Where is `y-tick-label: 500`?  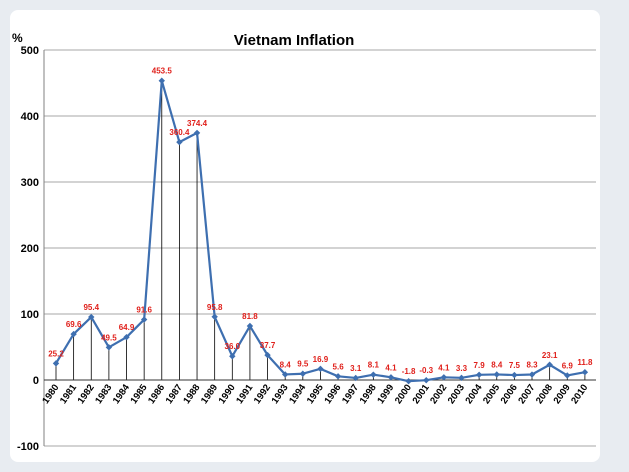
y-tick-label: 500 is located at coordinates (30, 51).